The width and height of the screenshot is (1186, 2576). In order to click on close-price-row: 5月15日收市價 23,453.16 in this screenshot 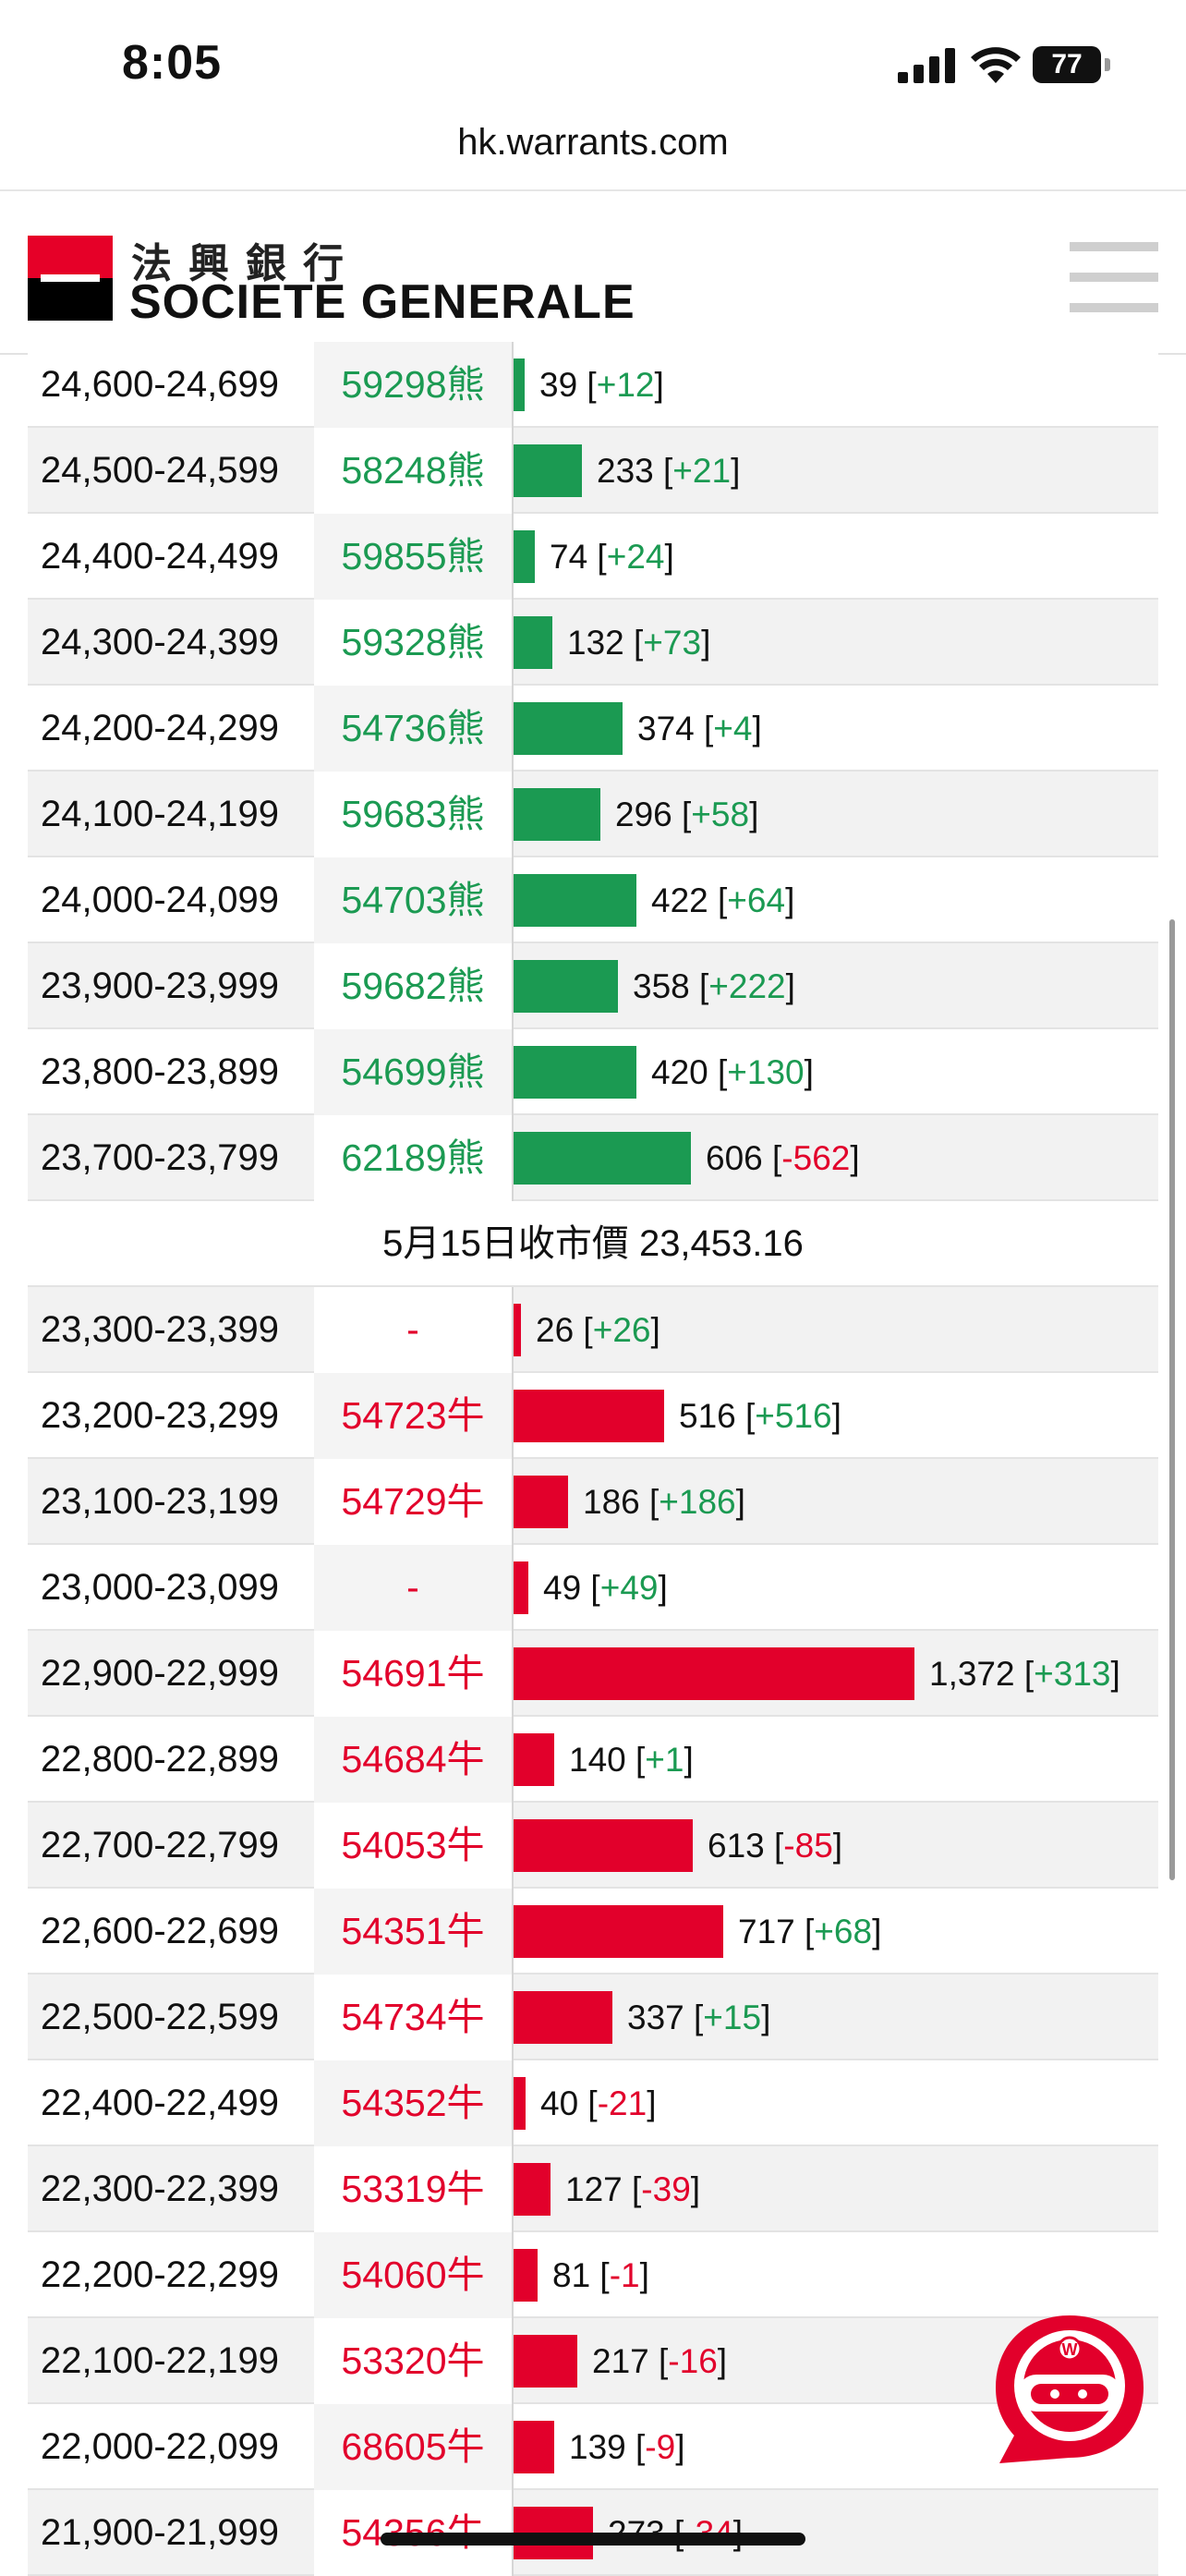, I will do `click(593, 1244)`.